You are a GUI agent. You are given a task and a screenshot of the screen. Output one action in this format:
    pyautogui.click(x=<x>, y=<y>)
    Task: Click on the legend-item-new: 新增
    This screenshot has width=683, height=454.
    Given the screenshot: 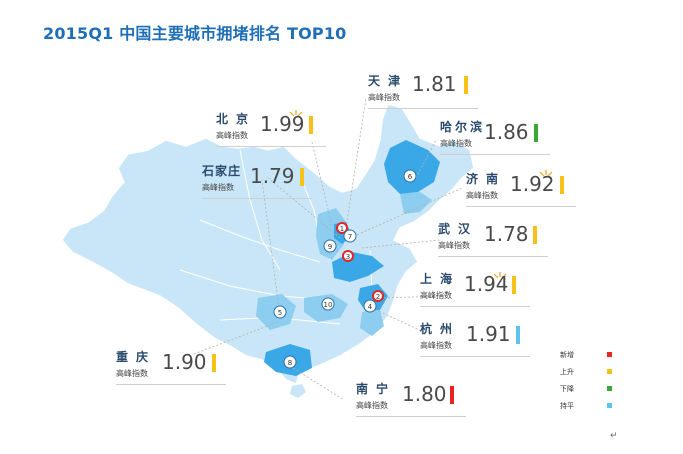 What is the action you would take?
    pyautogui.click(x=590, y=356)
    